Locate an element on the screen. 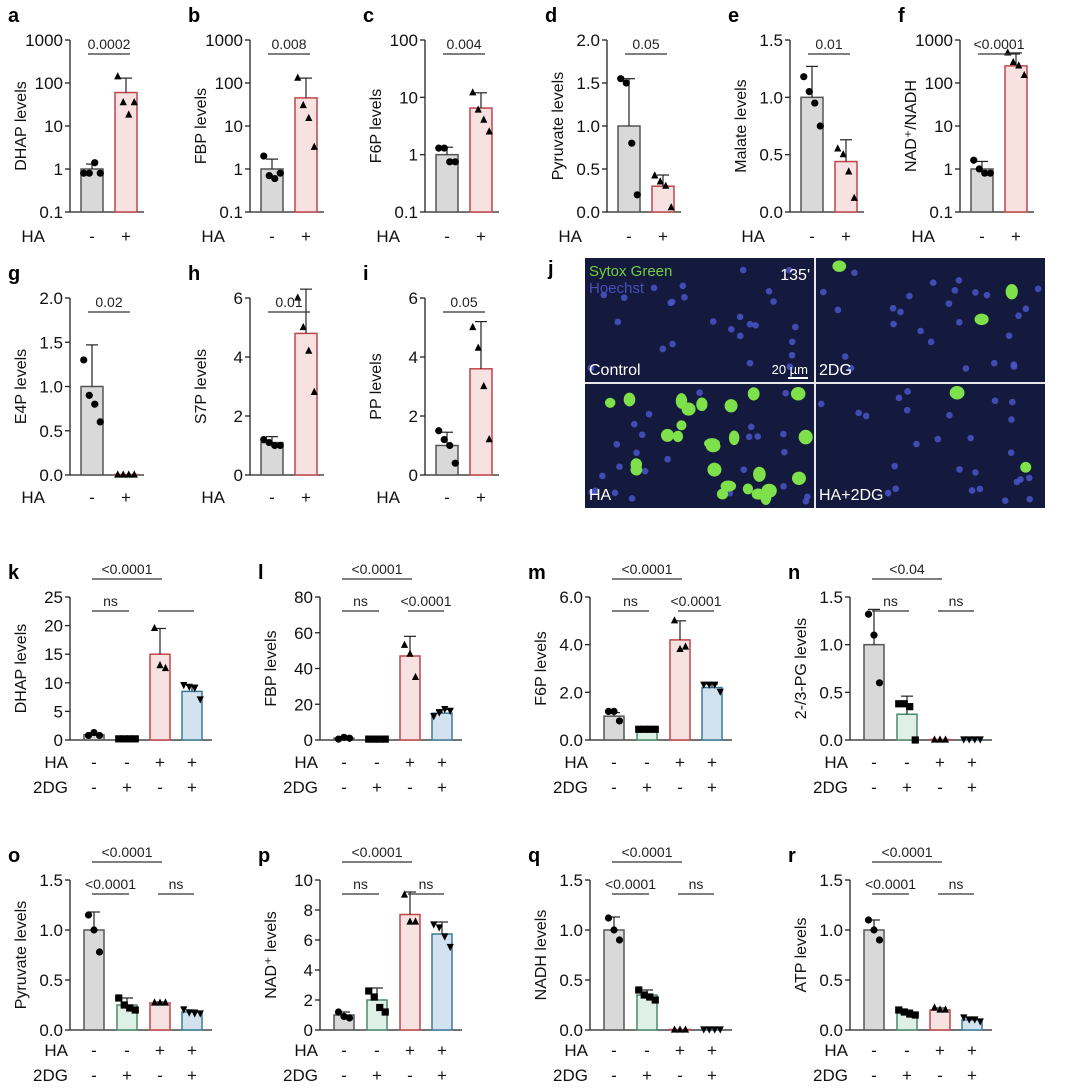 This screenshot has width=1080, height=1090. y-tick-label: 1 is located at coordinates (238, 169).